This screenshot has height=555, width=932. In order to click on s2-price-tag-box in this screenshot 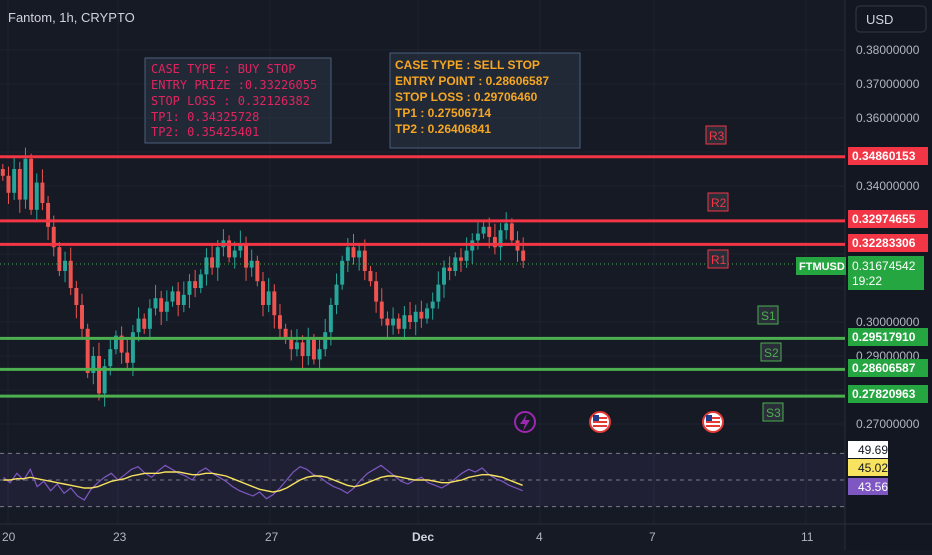, I will do `click(888, 368)`.